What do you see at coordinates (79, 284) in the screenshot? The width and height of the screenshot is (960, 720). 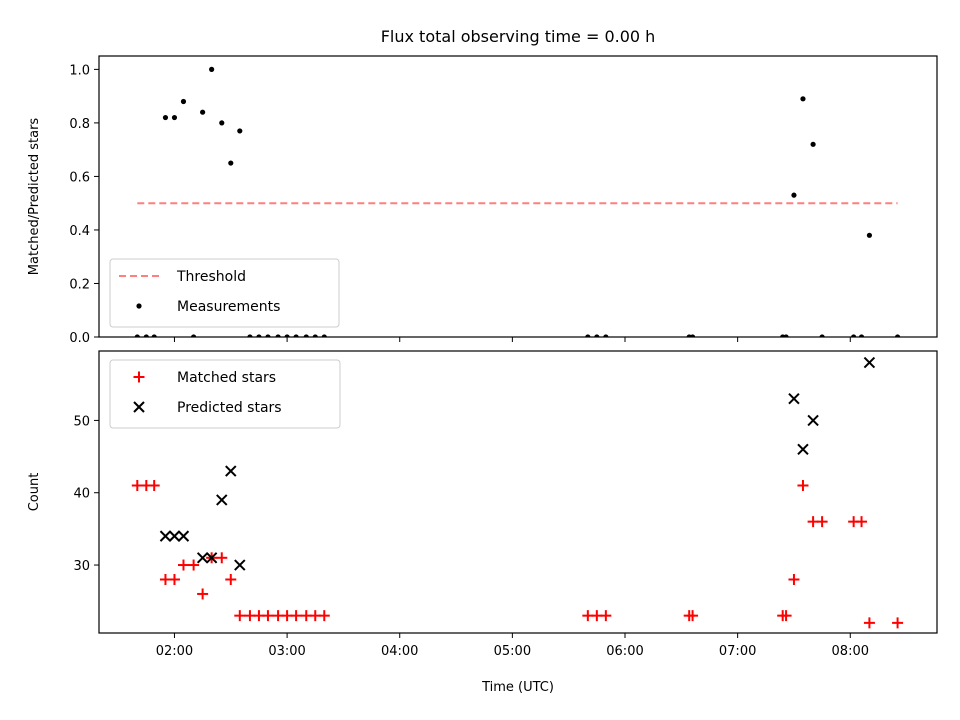 I see `y-tick-label: 0.2` at bounding box center [79, 284].